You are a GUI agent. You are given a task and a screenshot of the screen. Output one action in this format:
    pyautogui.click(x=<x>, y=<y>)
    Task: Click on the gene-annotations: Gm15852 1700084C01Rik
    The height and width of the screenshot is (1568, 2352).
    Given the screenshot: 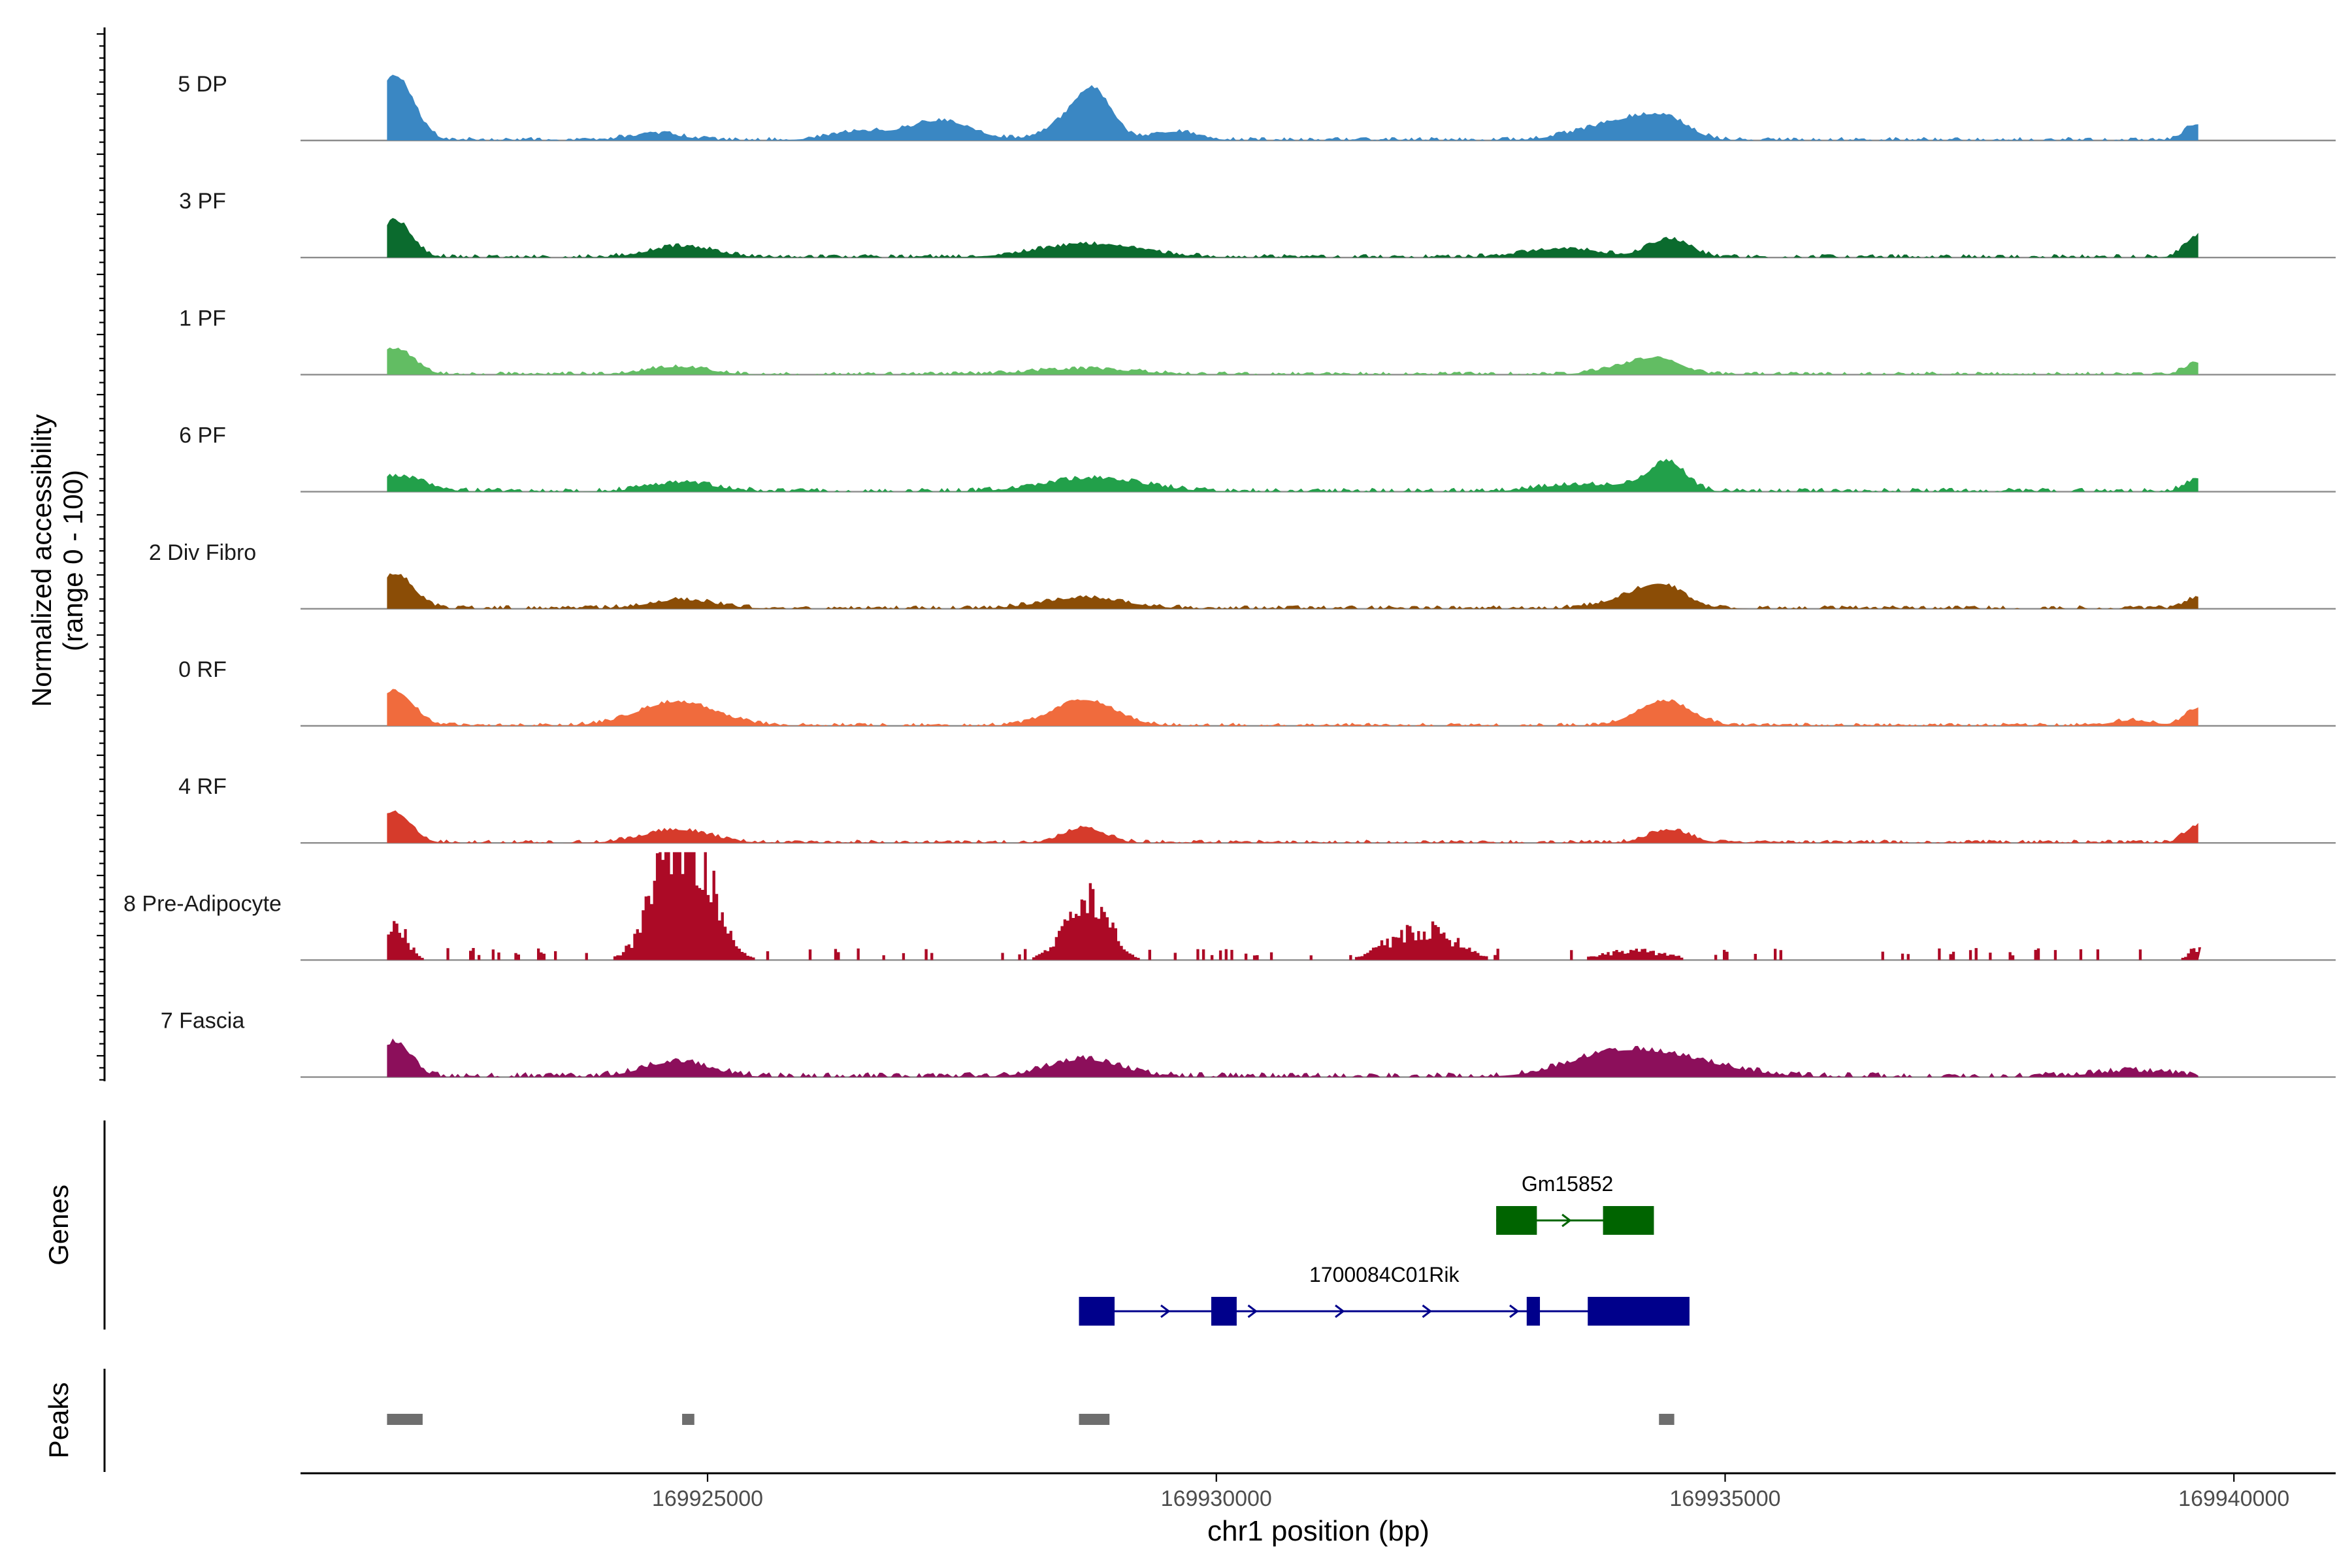 What is the action you would take?
    pyautogui.click(x=1384, y=1249)
    